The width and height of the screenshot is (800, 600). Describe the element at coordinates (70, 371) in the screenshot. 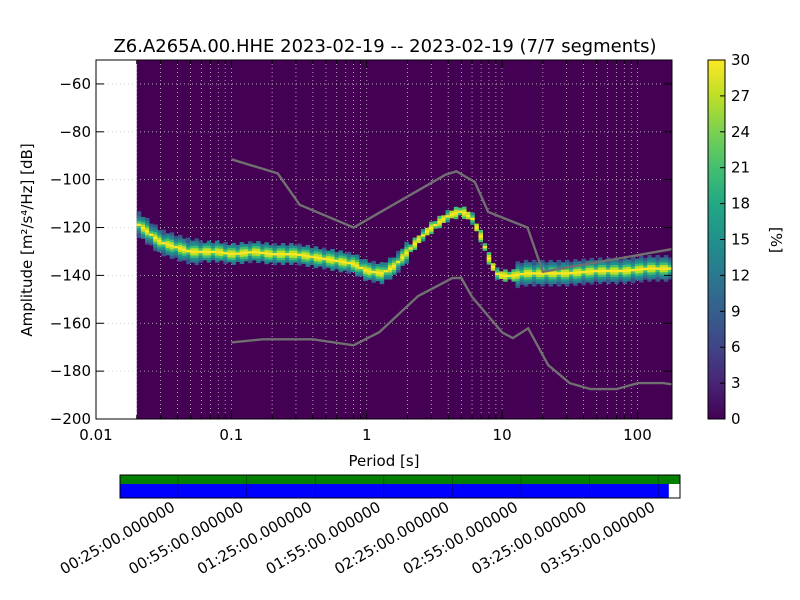

I see `y-tick-label: −180` at that location.